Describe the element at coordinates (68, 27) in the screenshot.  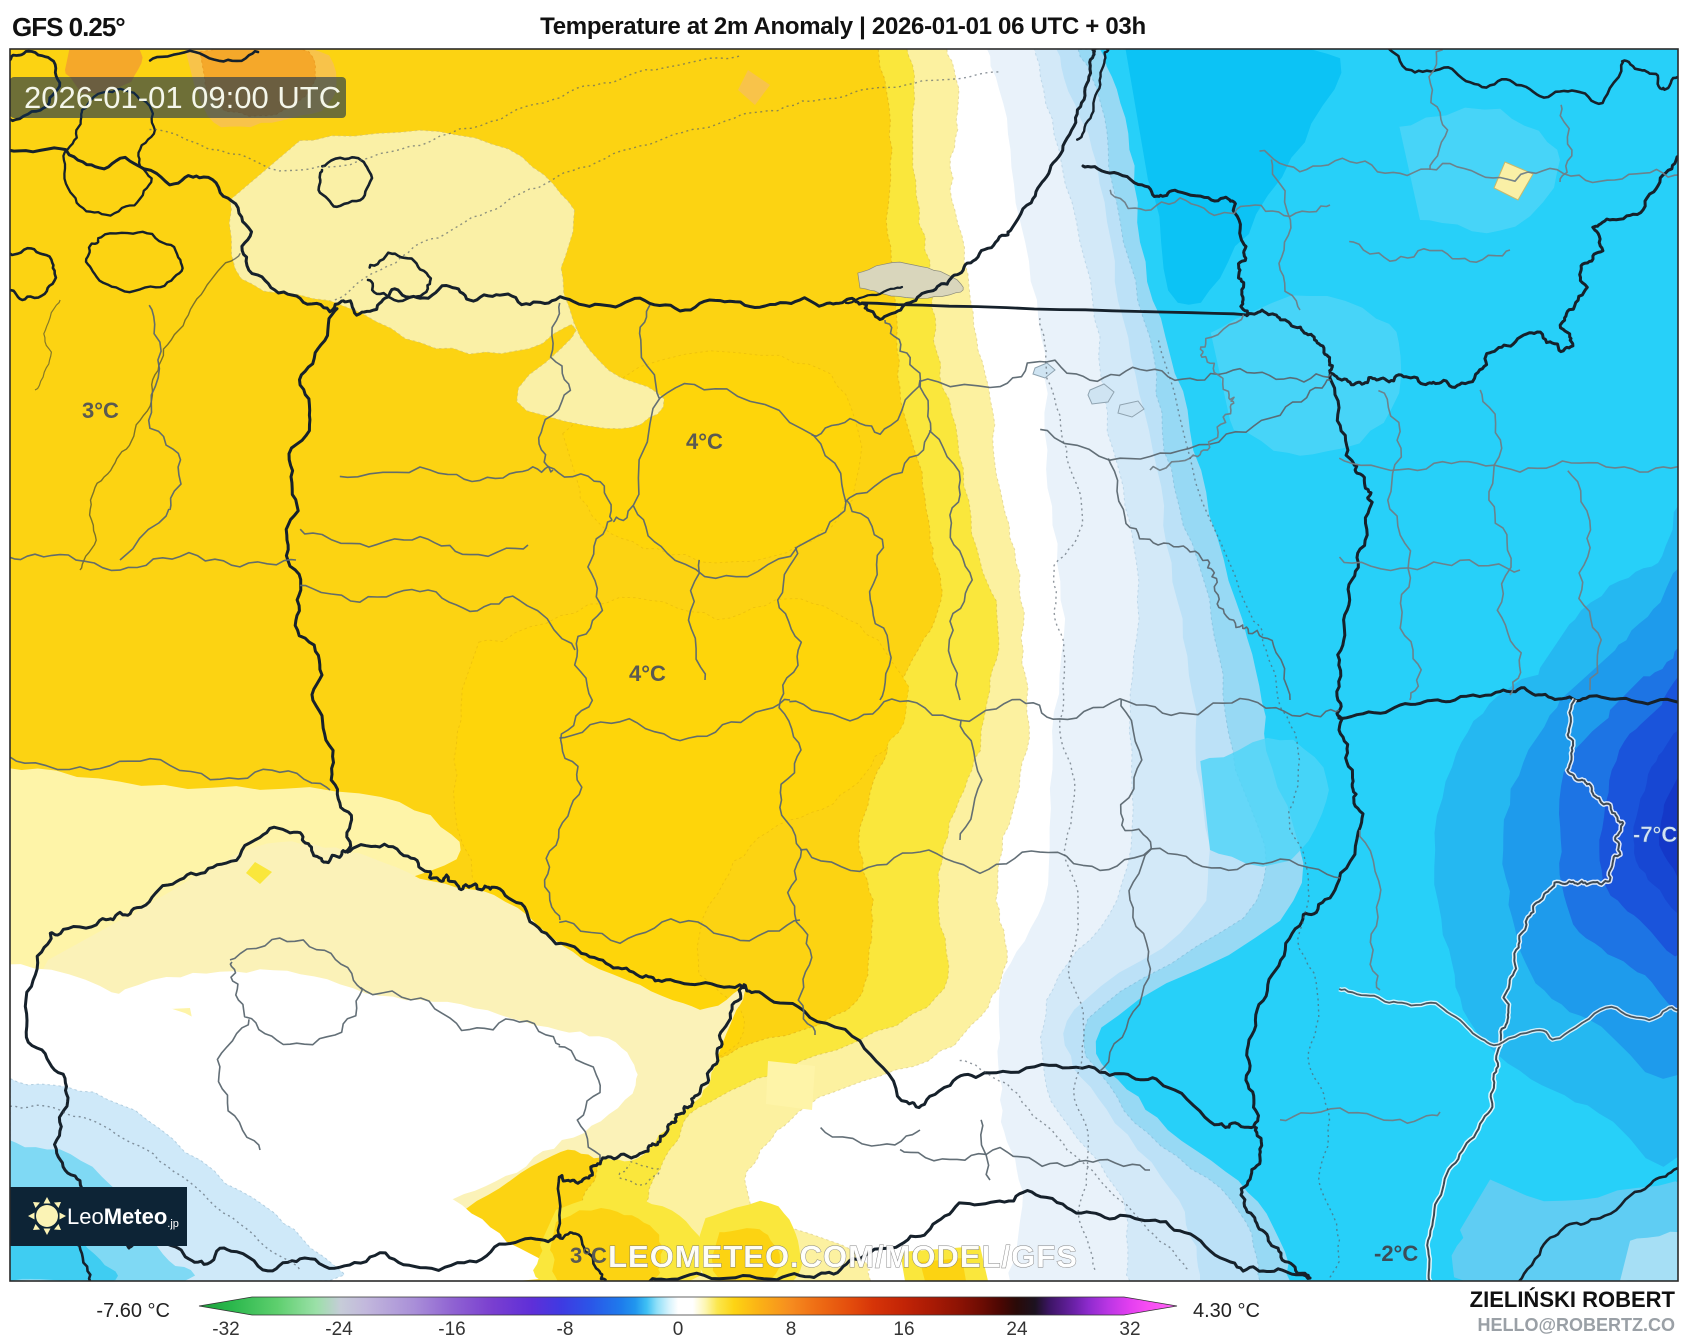
I see `svg-text: GFS 0.25°` at that location.